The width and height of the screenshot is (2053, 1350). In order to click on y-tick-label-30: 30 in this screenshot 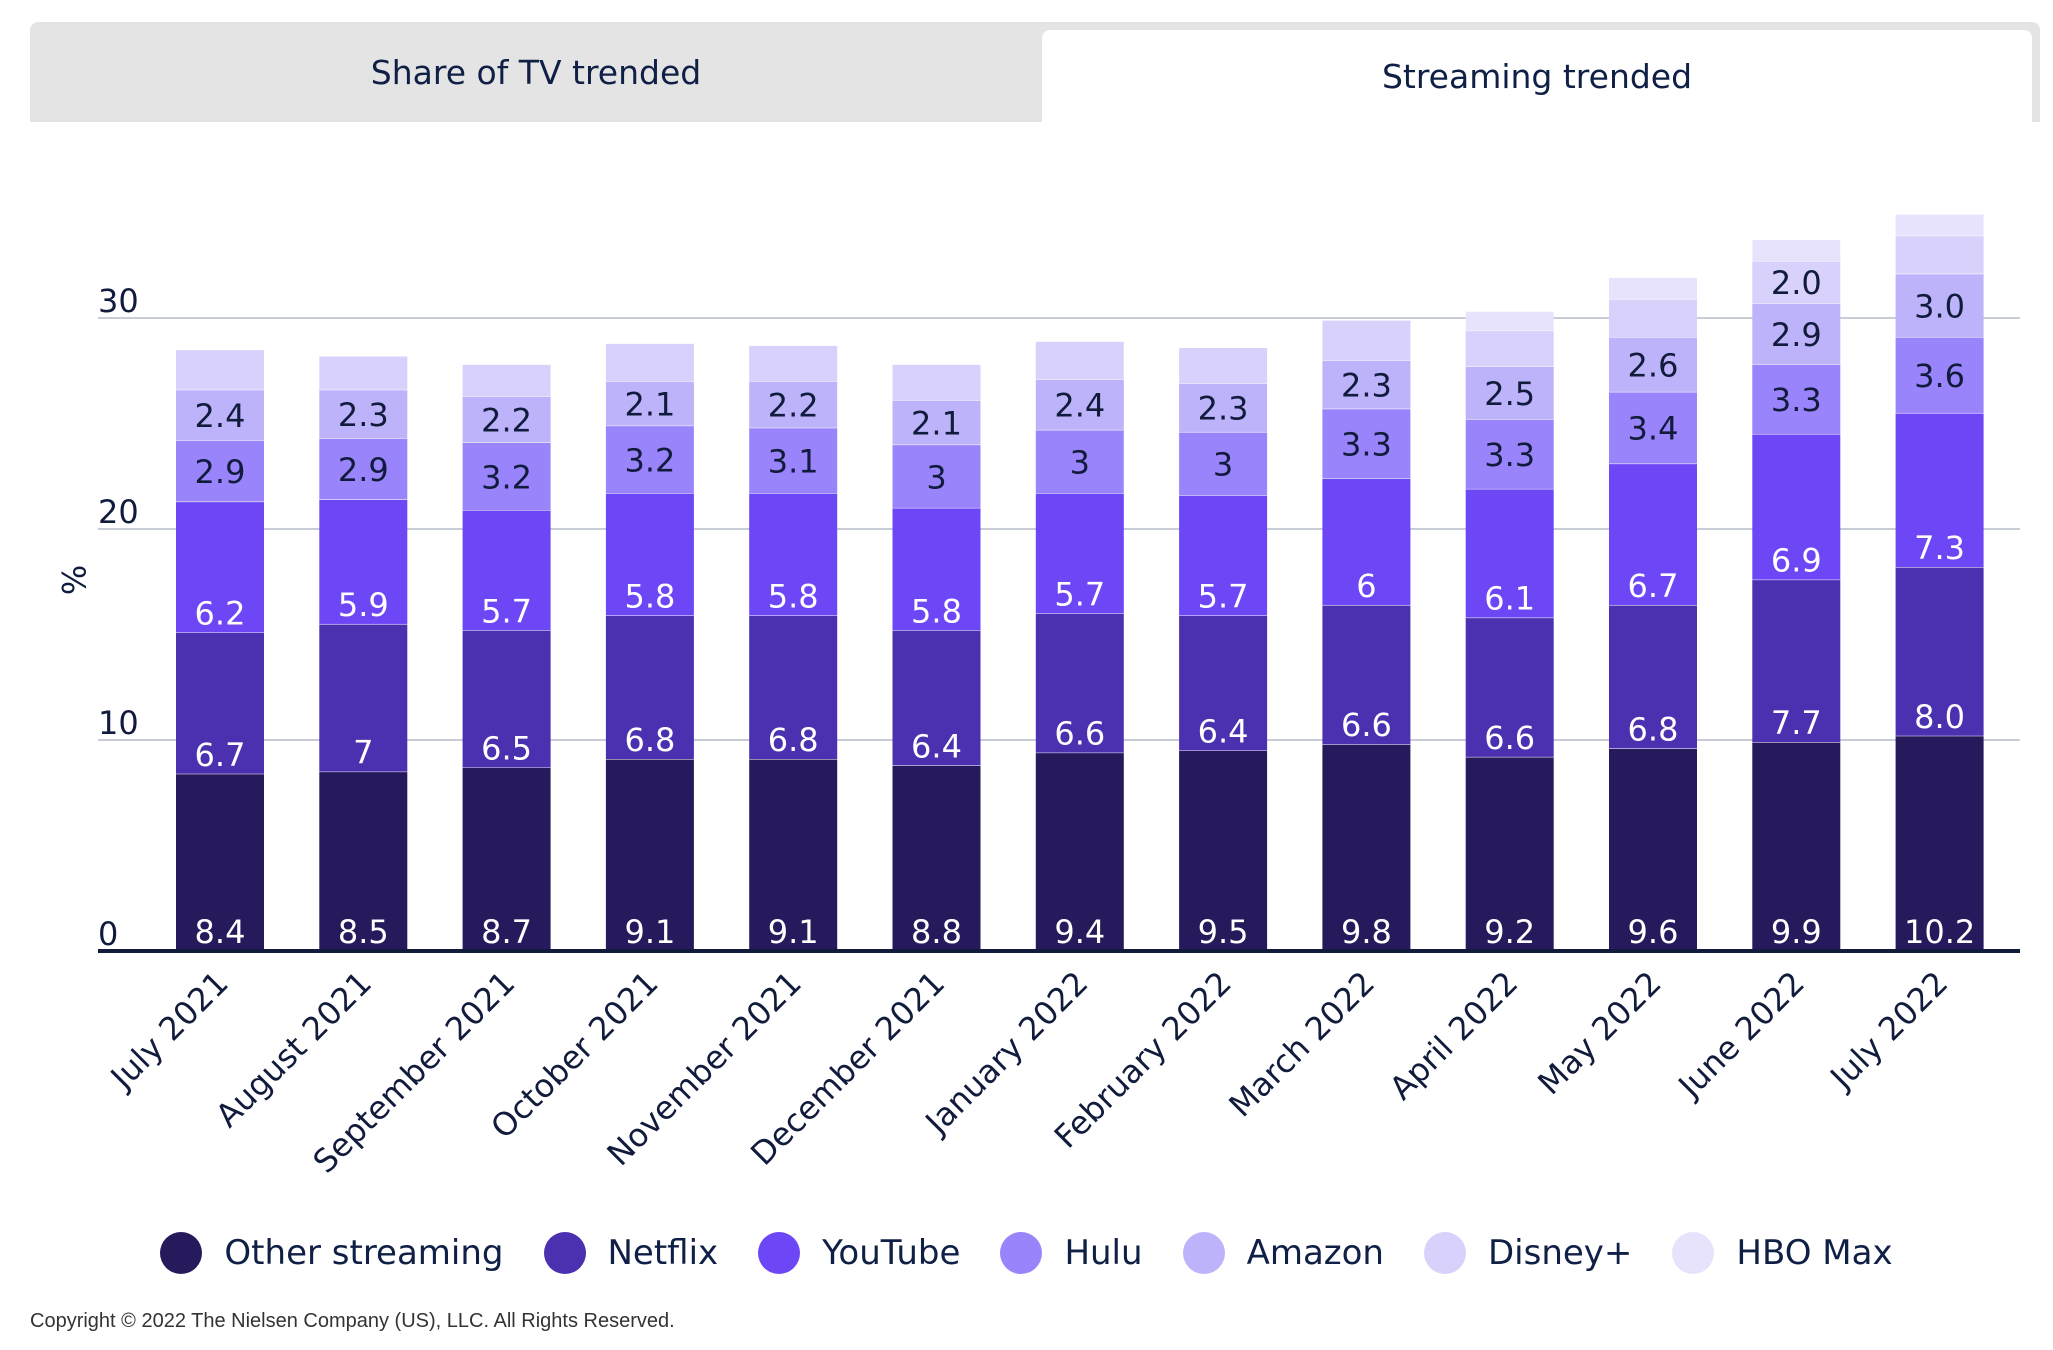, I will do `click(118, 301)`.